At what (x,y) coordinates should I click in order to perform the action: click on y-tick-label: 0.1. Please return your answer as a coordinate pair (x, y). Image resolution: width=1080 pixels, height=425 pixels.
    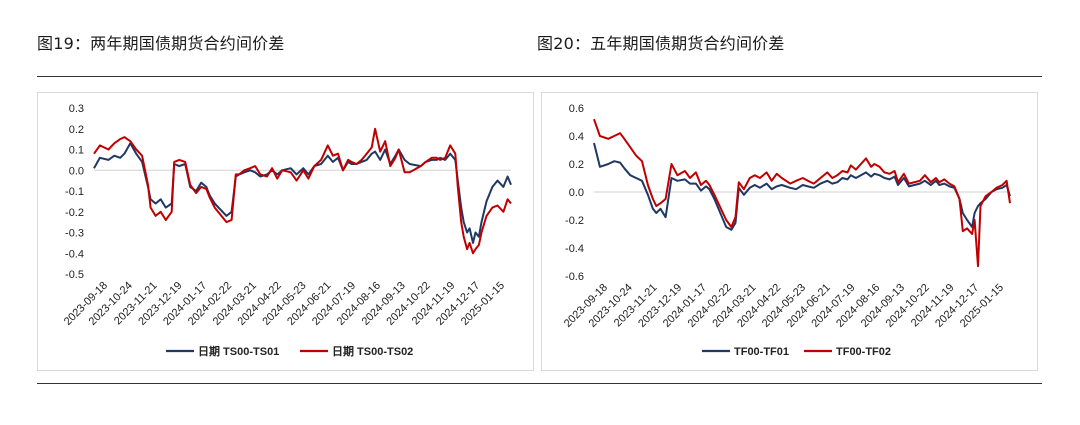
    Looking at the image, I should click on (76, 151).